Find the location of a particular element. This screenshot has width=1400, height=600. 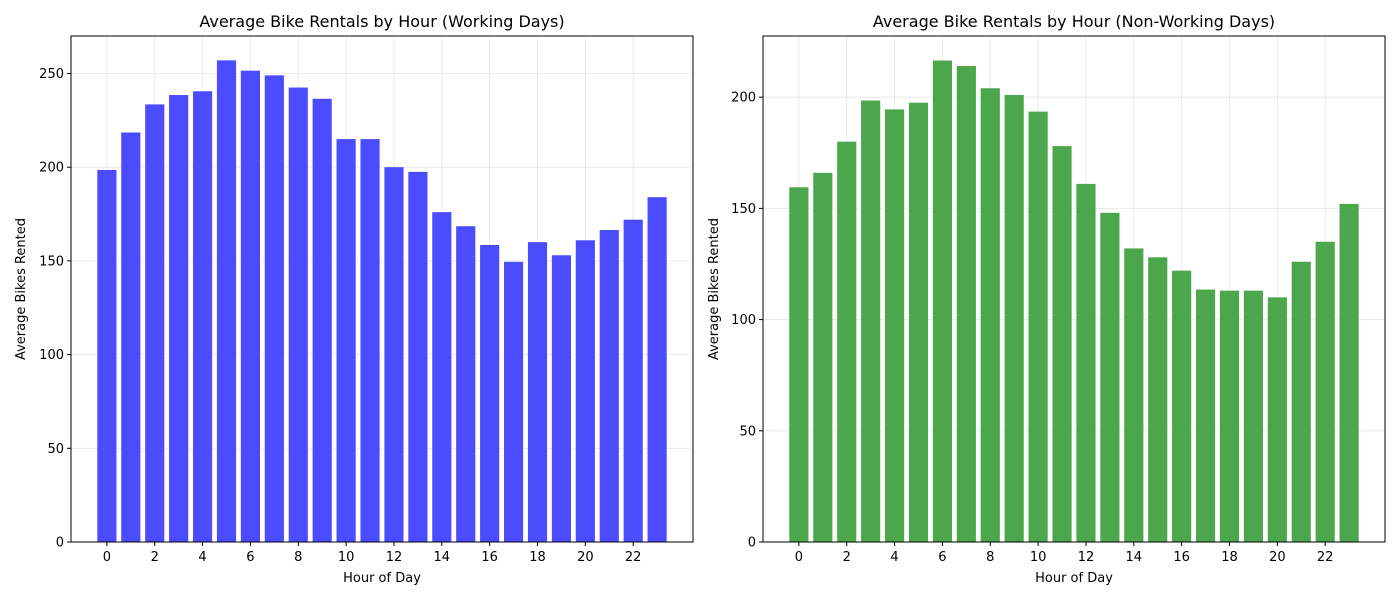

y-tick-label: 250 is located at coordinates (51, 74).